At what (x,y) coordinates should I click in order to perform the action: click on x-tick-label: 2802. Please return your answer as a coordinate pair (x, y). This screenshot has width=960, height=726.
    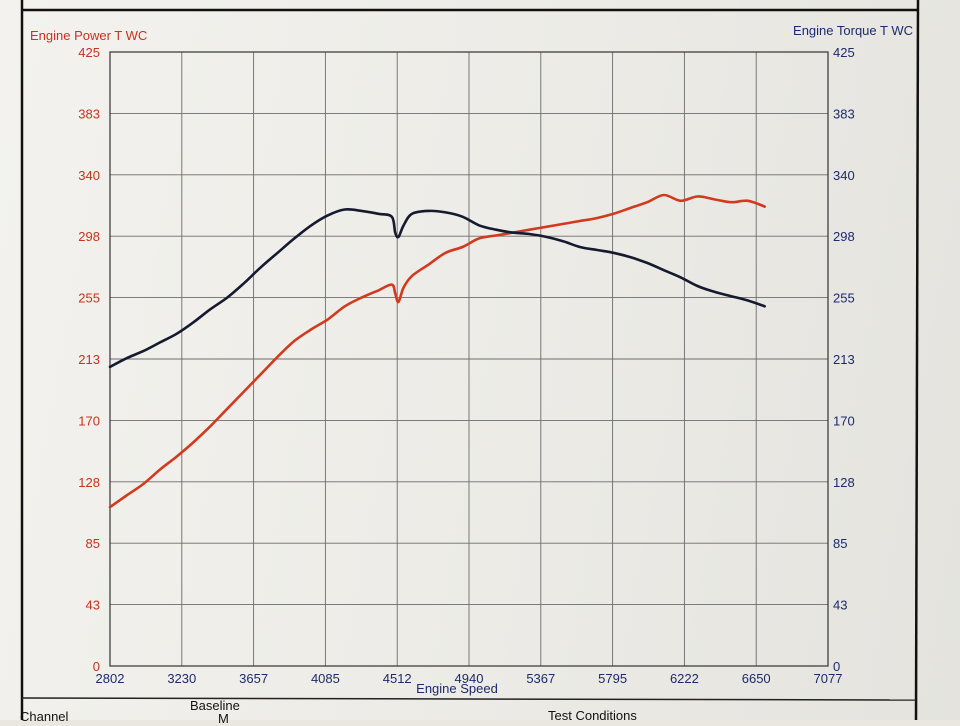
    Looking at the image, I should click on (110, 678).